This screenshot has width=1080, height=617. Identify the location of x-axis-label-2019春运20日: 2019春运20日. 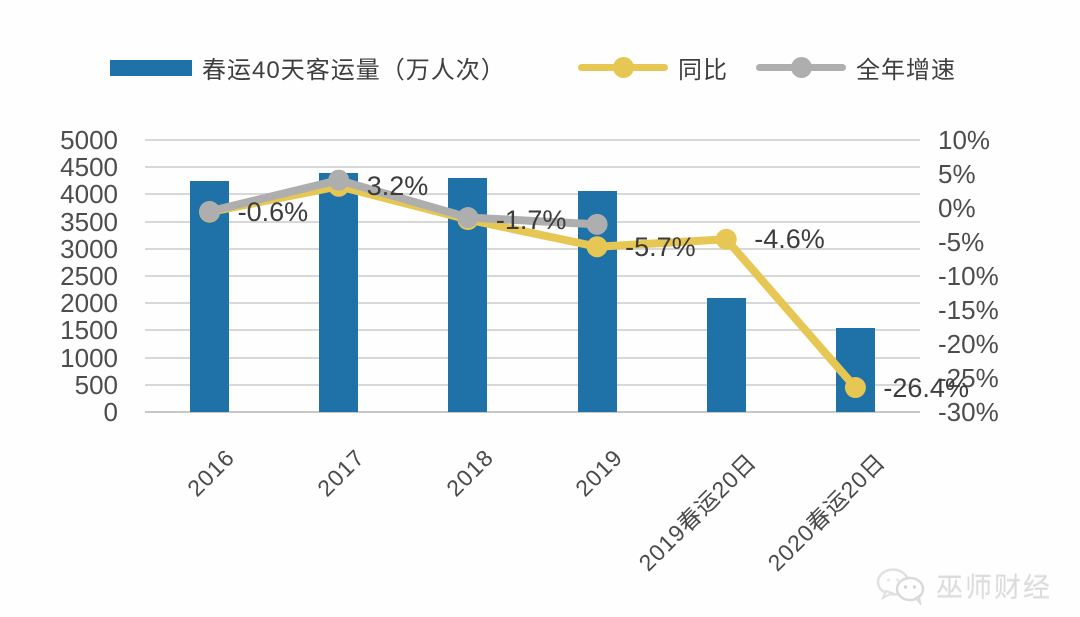
(697, 512).